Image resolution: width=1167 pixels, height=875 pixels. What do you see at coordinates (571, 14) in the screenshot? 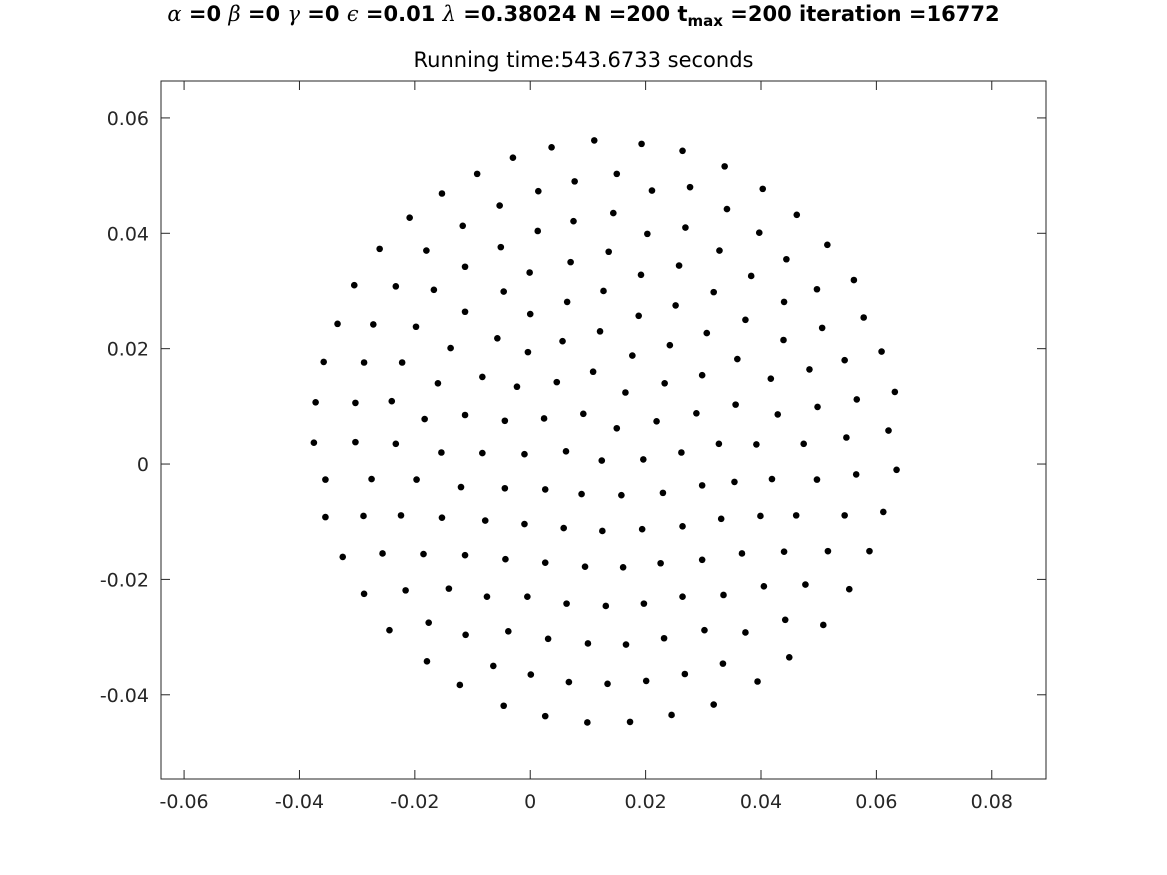
I see `lambda-value: =0.38024 N =200 t` at bounding box center [571, 14].